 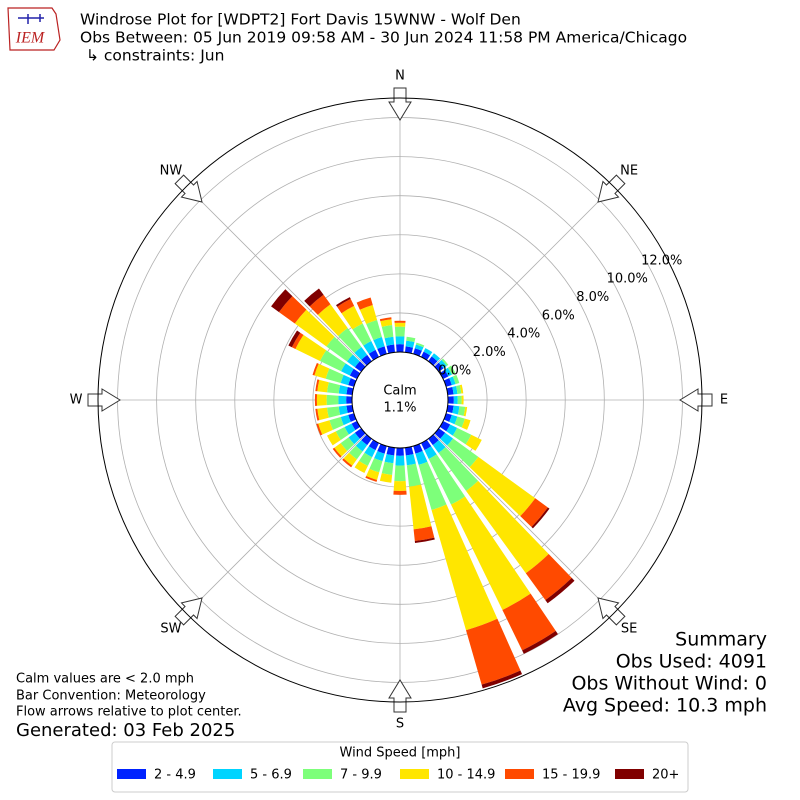 What do you see at coordinates (276, 276) in the screenshot?
I see `grid-line` at bounding box center [276, 276].